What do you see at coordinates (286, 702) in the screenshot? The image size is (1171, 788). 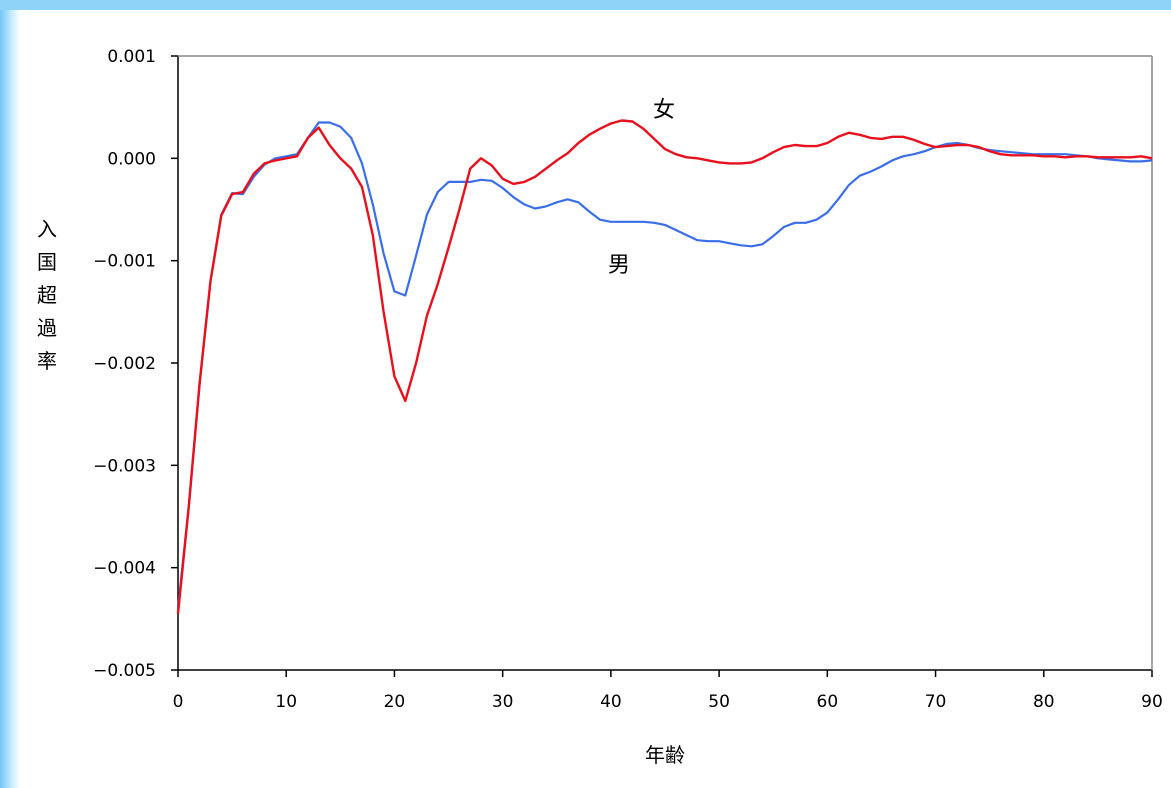 I see `x-tick-label: 10` at bounding box center [286, 702].